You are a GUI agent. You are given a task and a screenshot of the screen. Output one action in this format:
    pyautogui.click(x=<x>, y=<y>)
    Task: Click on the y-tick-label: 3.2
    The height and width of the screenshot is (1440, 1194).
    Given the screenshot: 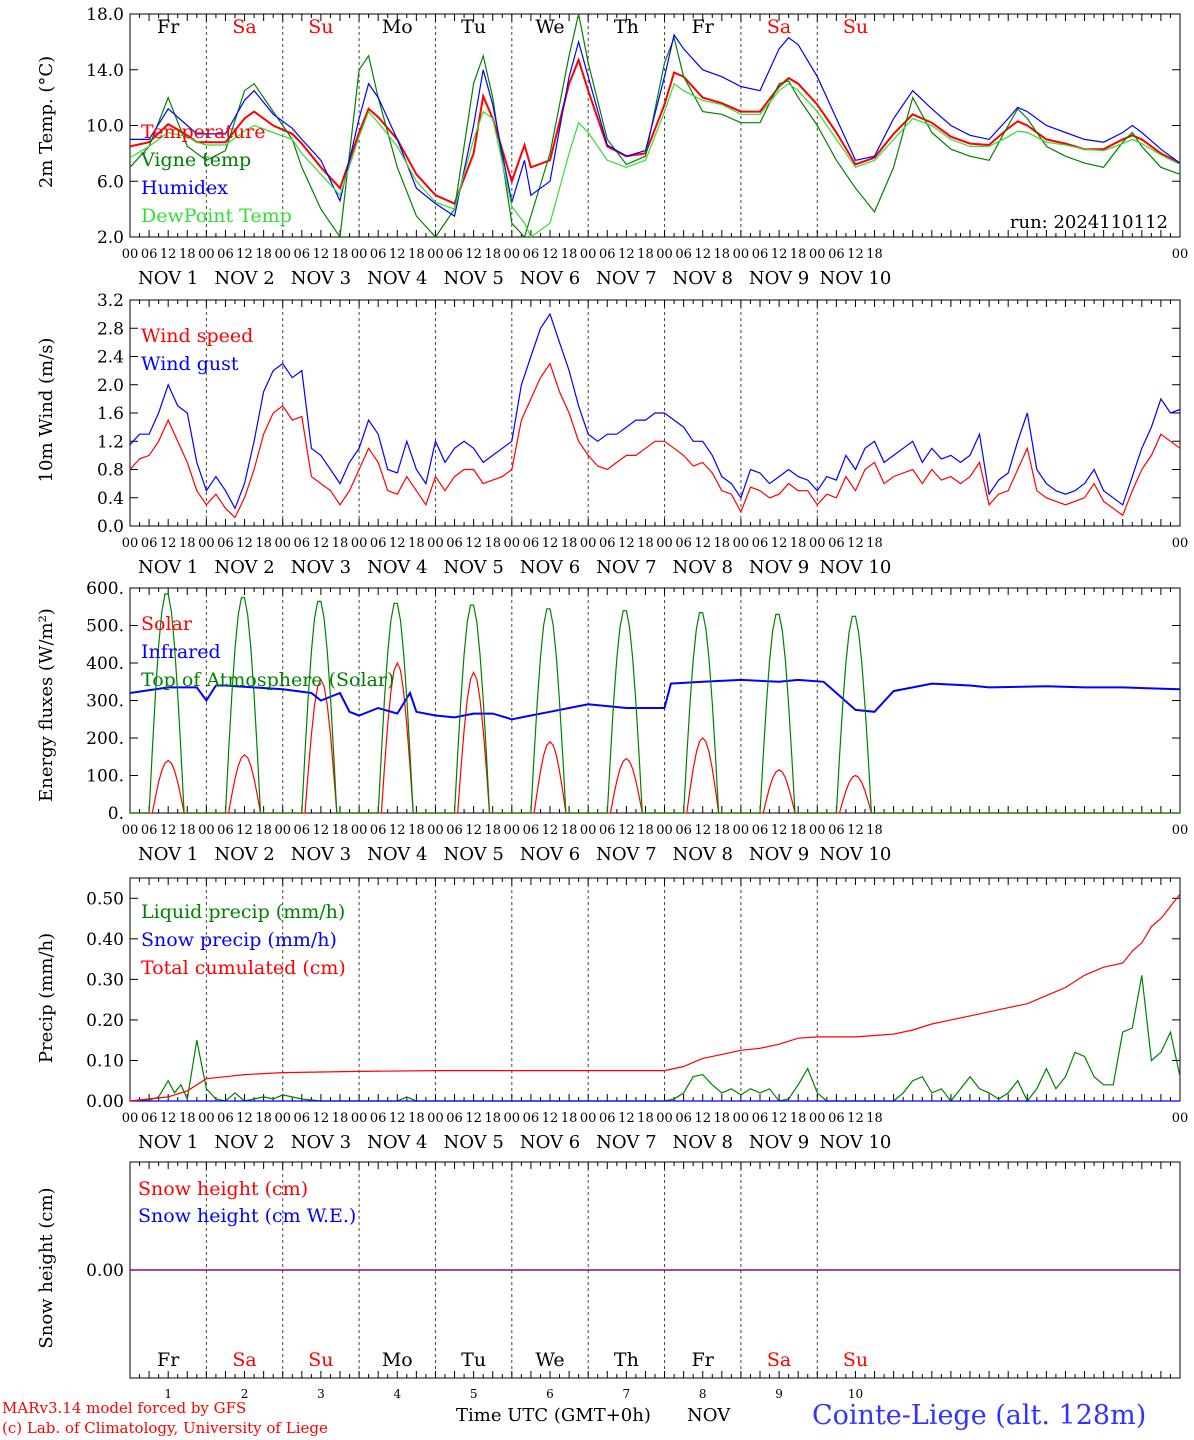 What is the action you would take?
    pyautogui.click(x=110, y=301)
    